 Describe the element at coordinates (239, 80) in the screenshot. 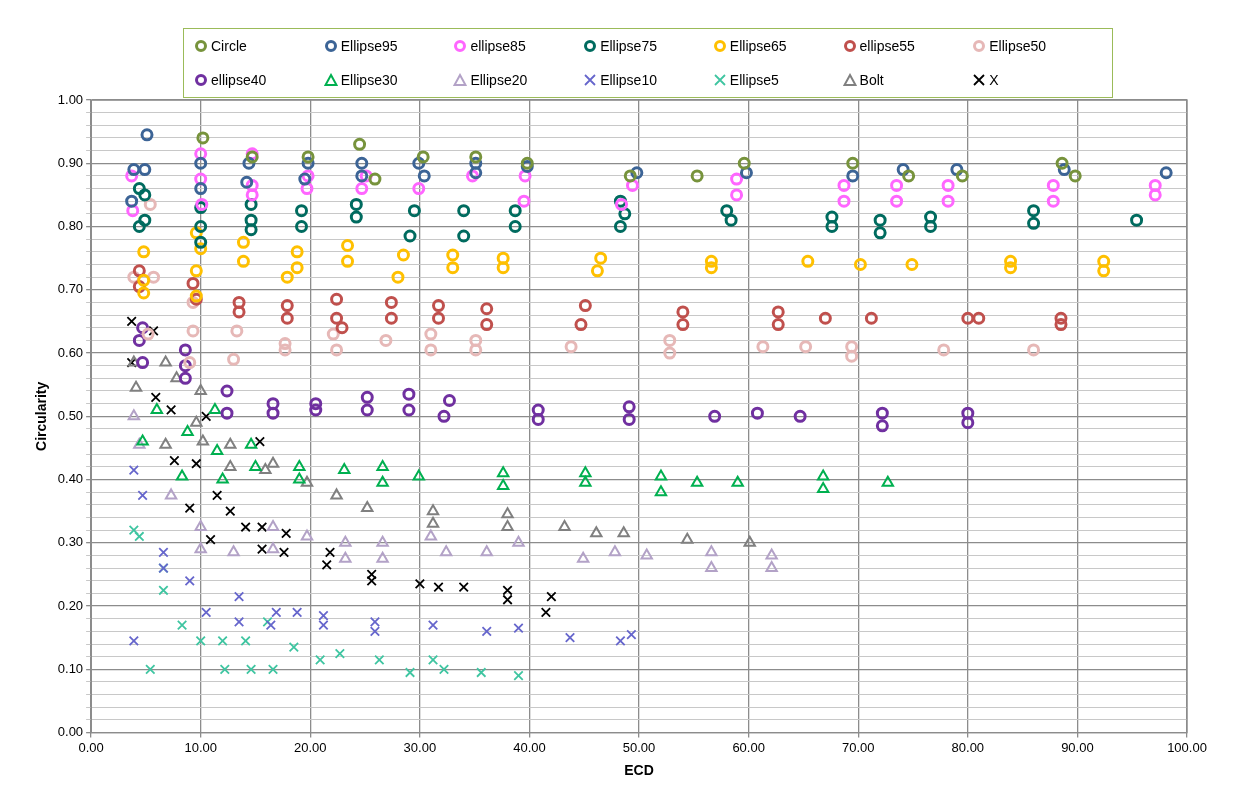

I see `legend-label: ellipse40` at that location.